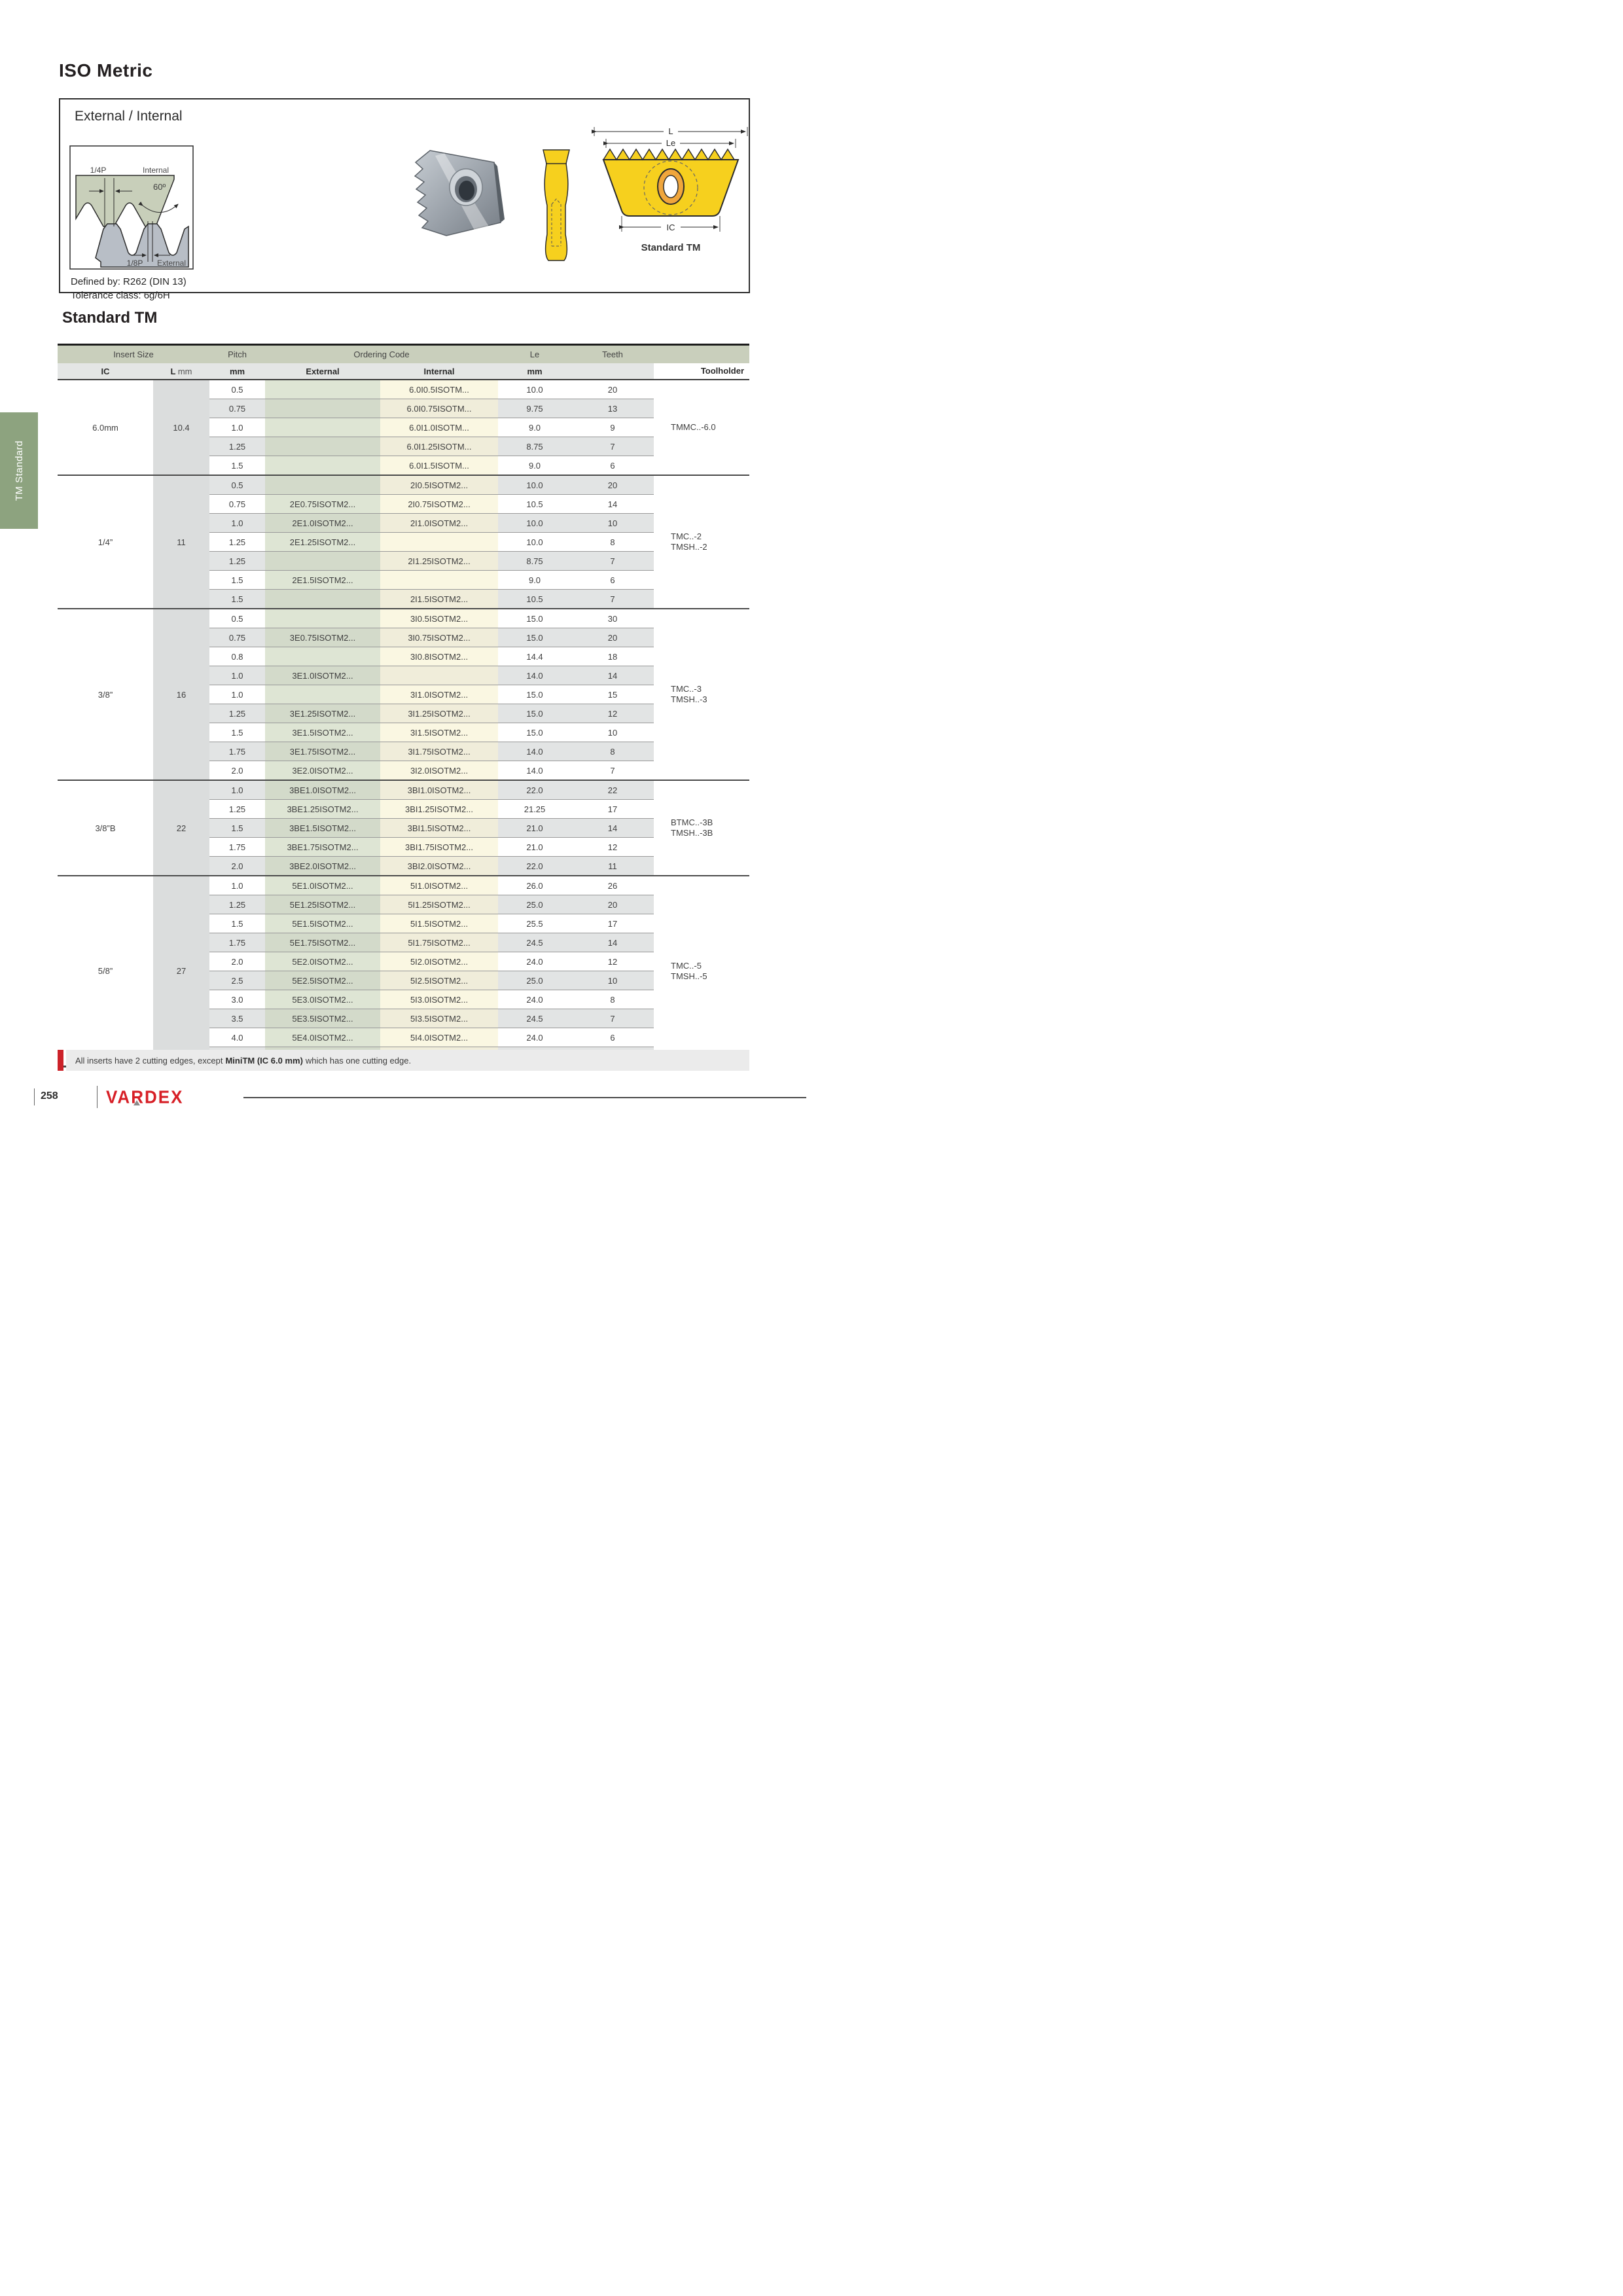 This screenshot has height=2296, width=1623. Describe the element at coordinates (238, 656) in the screenshot. I see `pitch-cell: 0.8` at that location.